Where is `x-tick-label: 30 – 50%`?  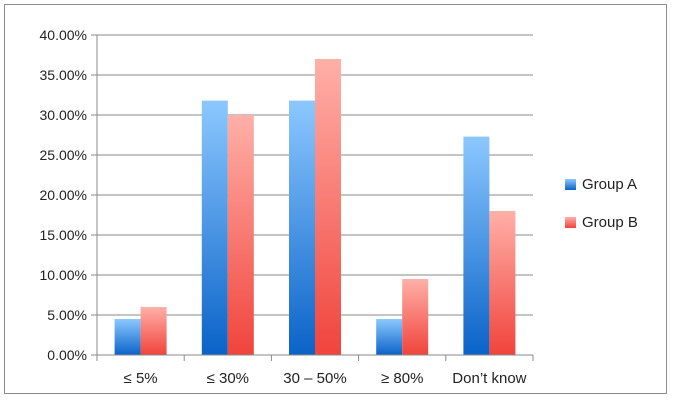 x-tick-label: 30 – 50% is located at coordinates (314, 378).